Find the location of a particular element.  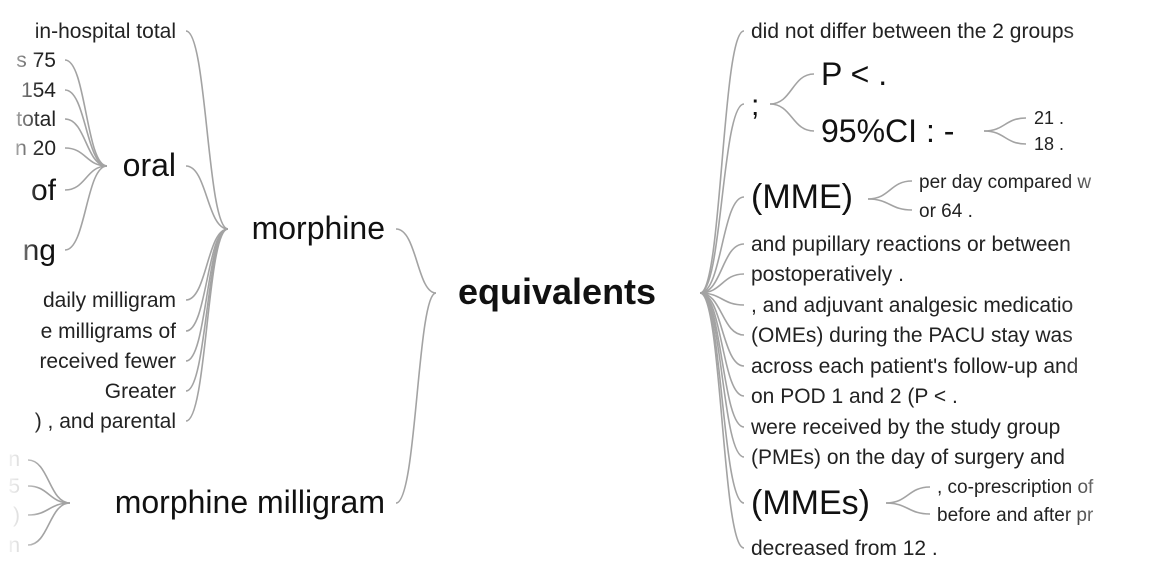

morphine-child-0: daily milligram is located at coordinates (109, 300).